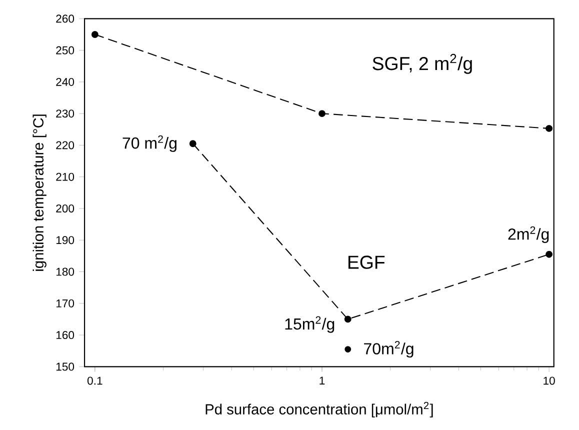 The height and width of the screenshot is (430, 579). I want to click on y-tick-label: 170, so click(65, 303).